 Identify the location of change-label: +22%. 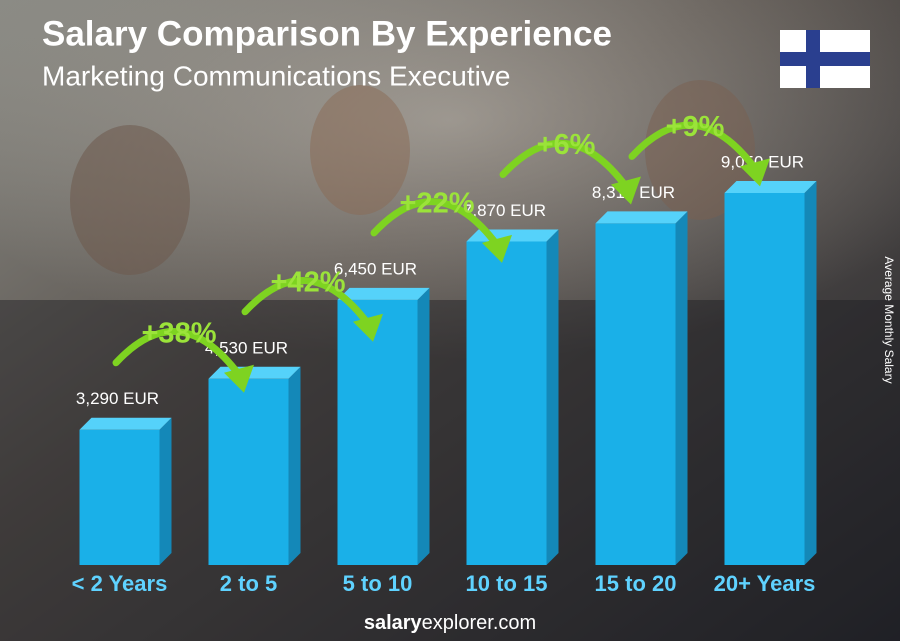
(437, 204).